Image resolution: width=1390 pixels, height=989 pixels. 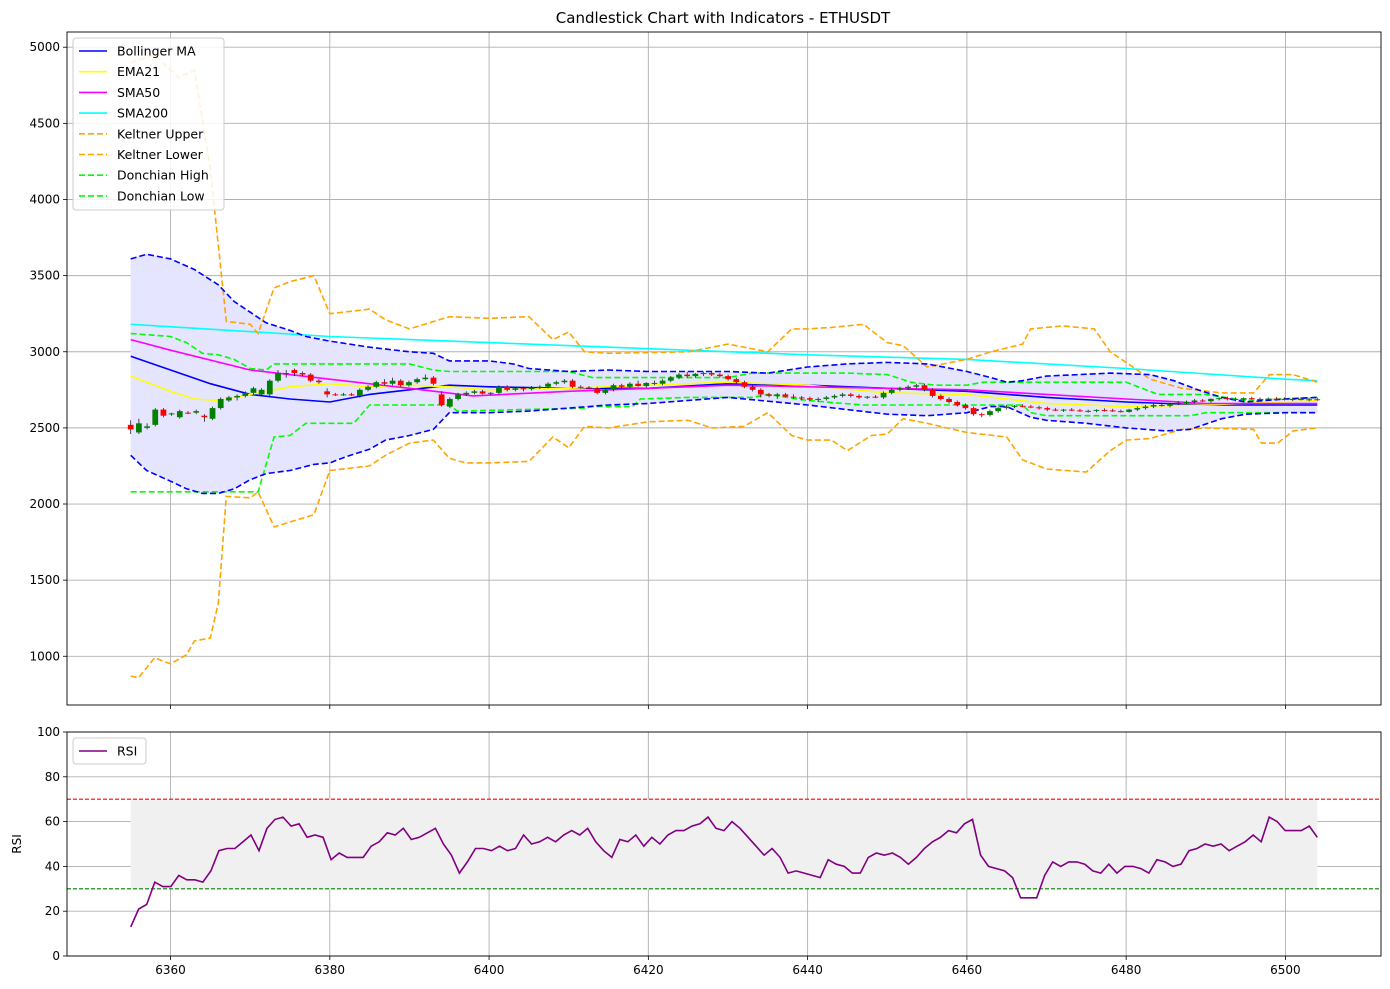 What do you see at coordinates (44, 504) in the screenshot?
I see `price-y-tick-label: 2000` at bounding box center [44, 504].